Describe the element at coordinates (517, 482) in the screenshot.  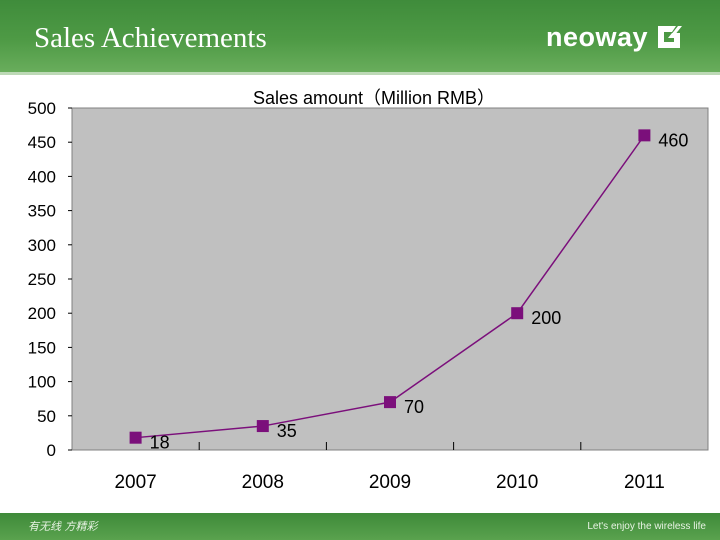
I see `x-tick-label: 2010` at that location.